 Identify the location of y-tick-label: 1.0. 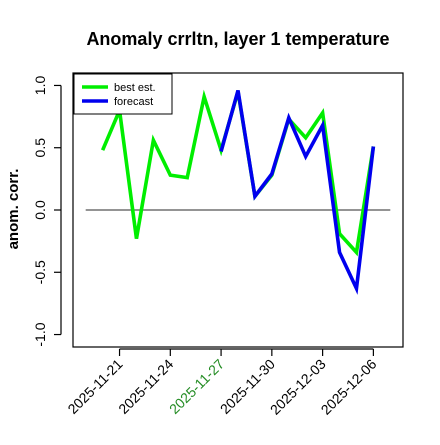
(40, 86).